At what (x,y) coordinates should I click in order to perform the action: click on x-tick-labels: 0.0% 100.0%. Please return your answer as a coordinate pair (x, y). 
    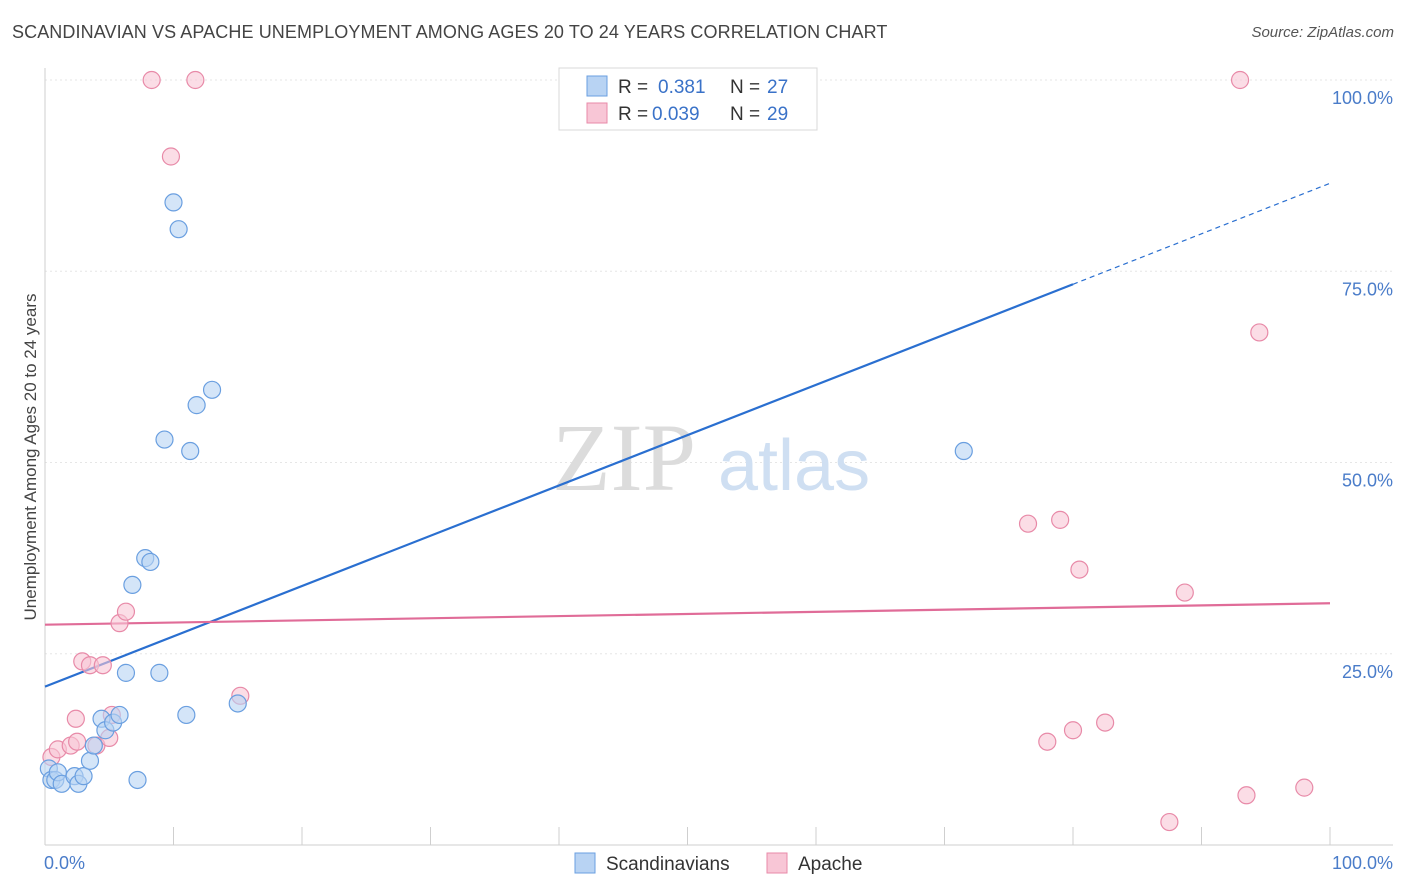
    Looking at the image, I should click on (718, 863).